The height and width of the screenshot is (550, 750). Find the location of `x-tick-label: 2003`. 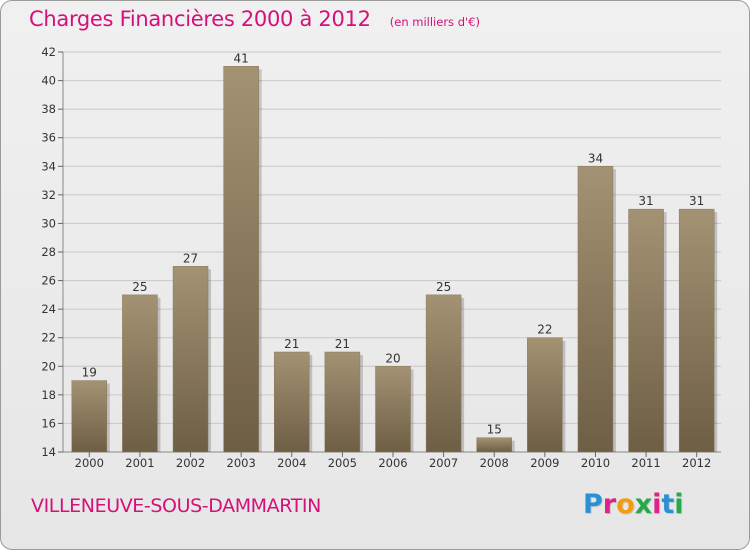

x-tick-label: 2003 is located at coordinates (241, 463).